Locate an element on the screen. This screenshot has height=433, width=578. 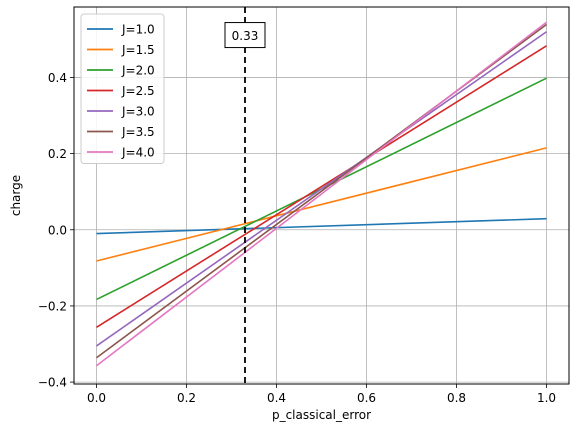
y-tick-label: 0.2 is located at coordinates (57, 154).